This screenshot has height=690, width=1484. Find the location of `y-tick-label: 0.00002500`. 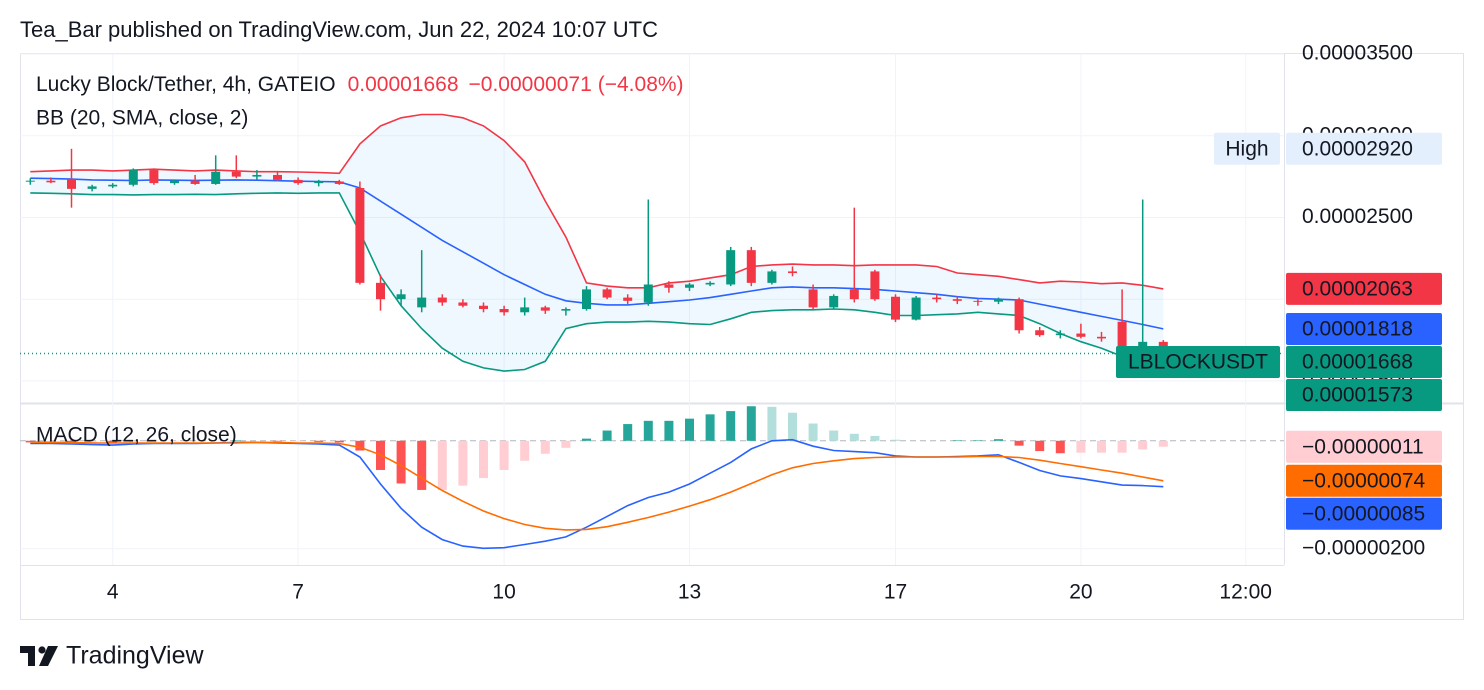

y-tick-label: 0.00002500 is located at coordinates (1357, 216).